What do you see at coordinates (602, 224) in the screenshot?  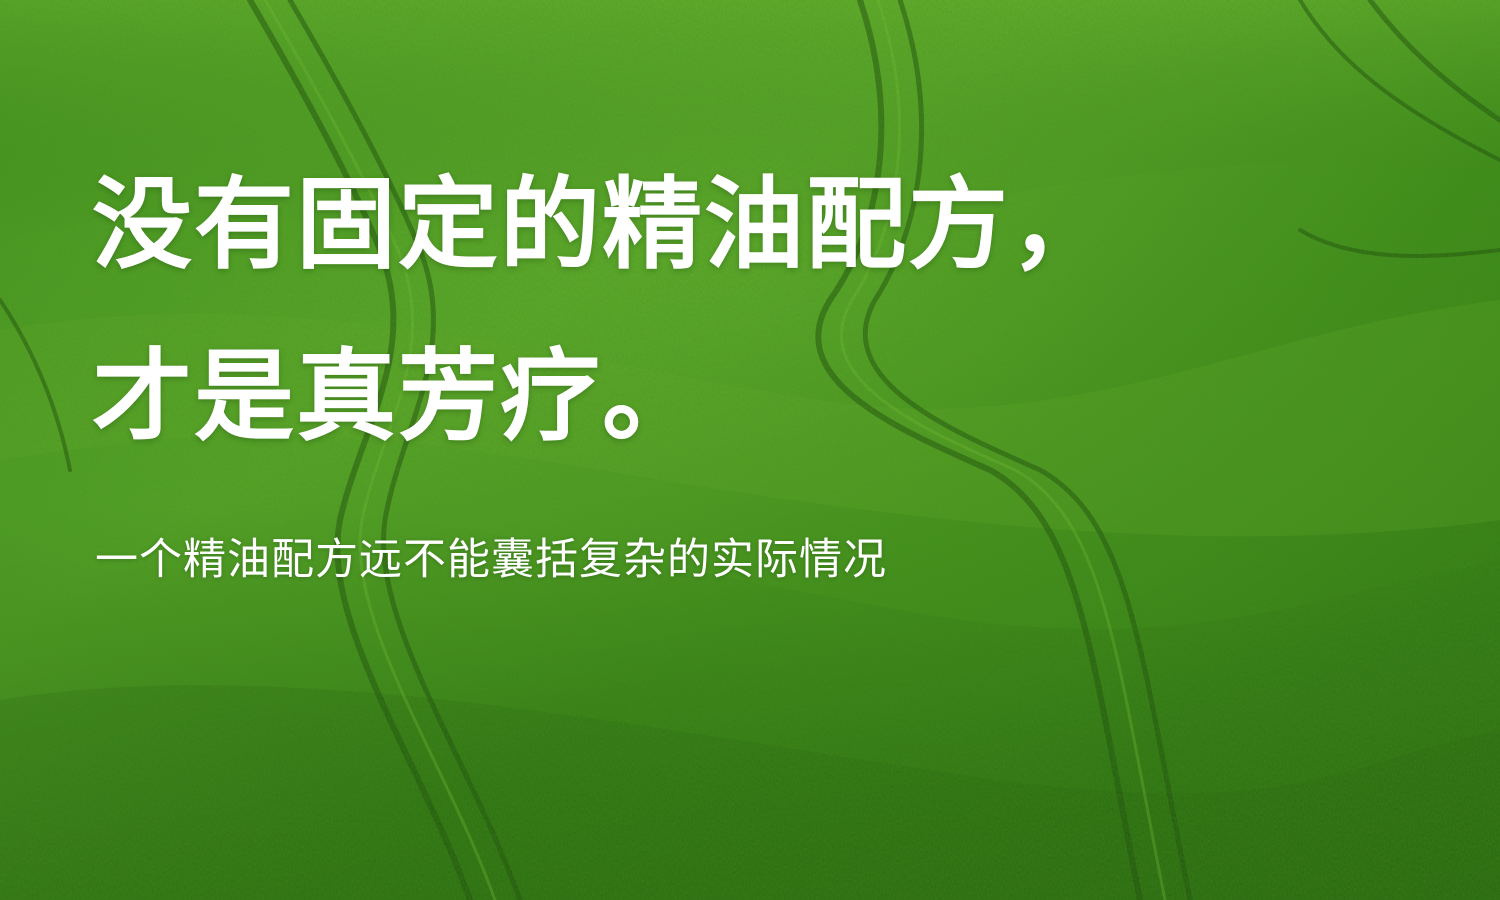 I see `headline-line-1: 没有固定的精油配方，` at bounding box center [602, 224].